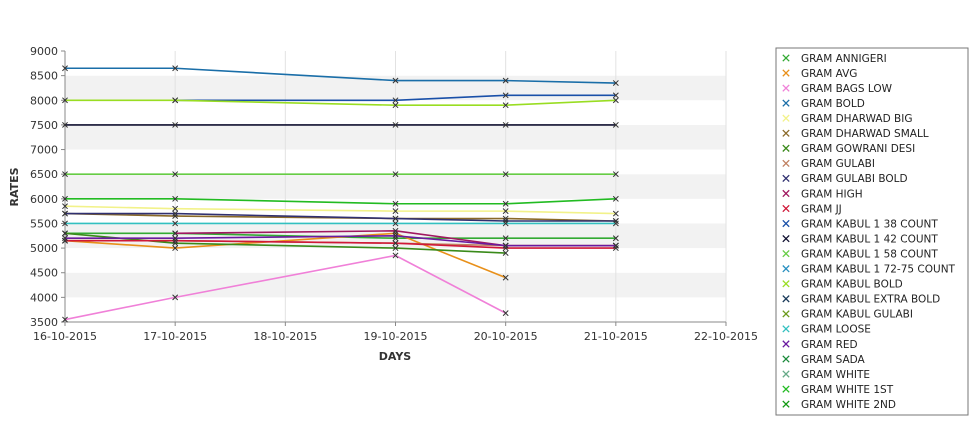 Image resolution: width=975 pixels, height=429 pixels. I want to click on series-gram-red, so click(340, 240).